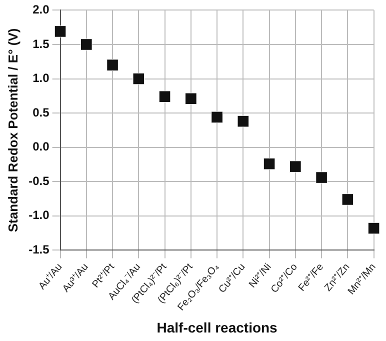  Describe the element at coordinates (39, 181) in the screenshot. I see `y-tick-label: -0.5` at that location.